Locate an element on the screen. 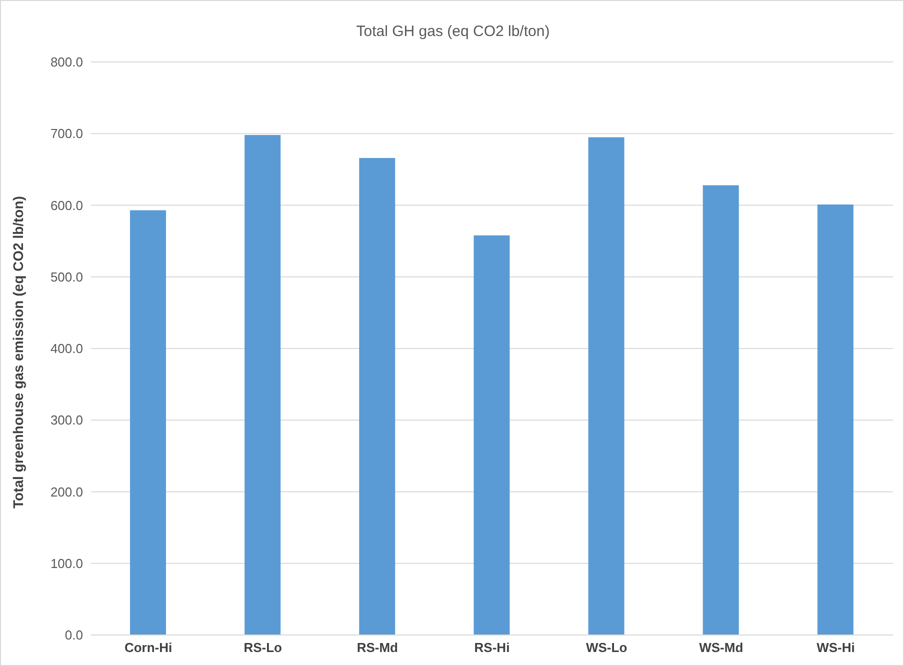 The height and width of the screenshot is (666, 904). x-tick-label: WS-Md is located at coordinates (721, 648).